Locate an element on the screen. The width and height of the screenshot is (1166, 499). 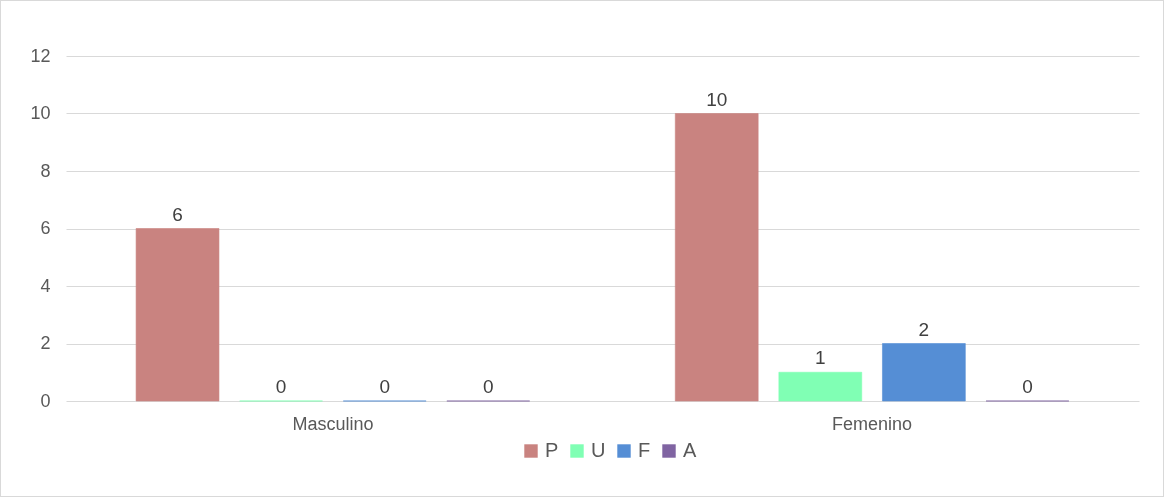
y-tick-label: 0 is located at coordinates (45, 400).